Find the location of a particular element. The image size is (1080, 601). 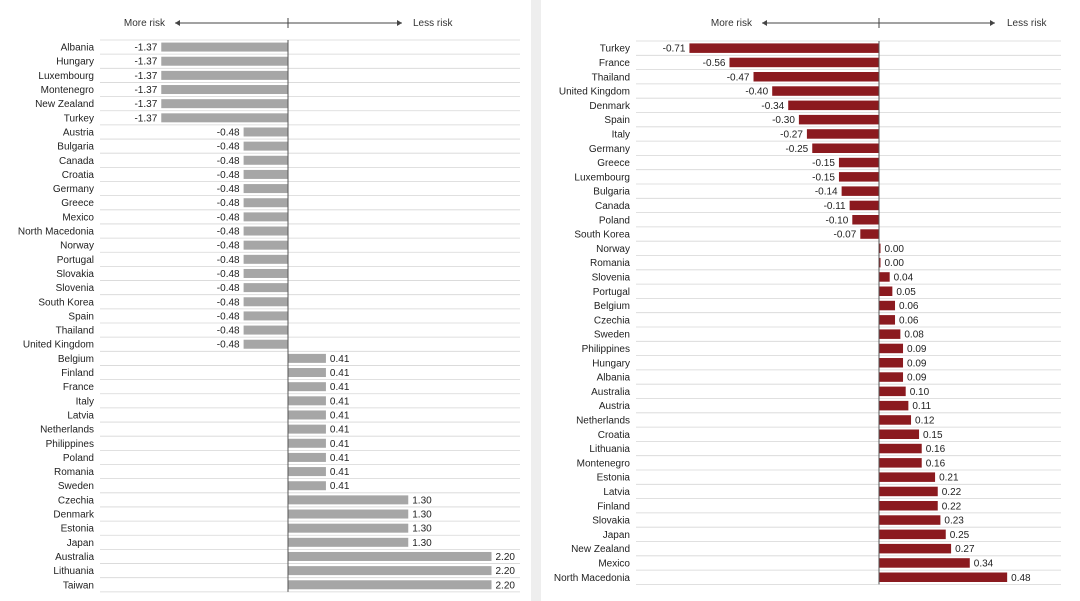

less-risk-label: Less risk is located at coordinates (433, 23).